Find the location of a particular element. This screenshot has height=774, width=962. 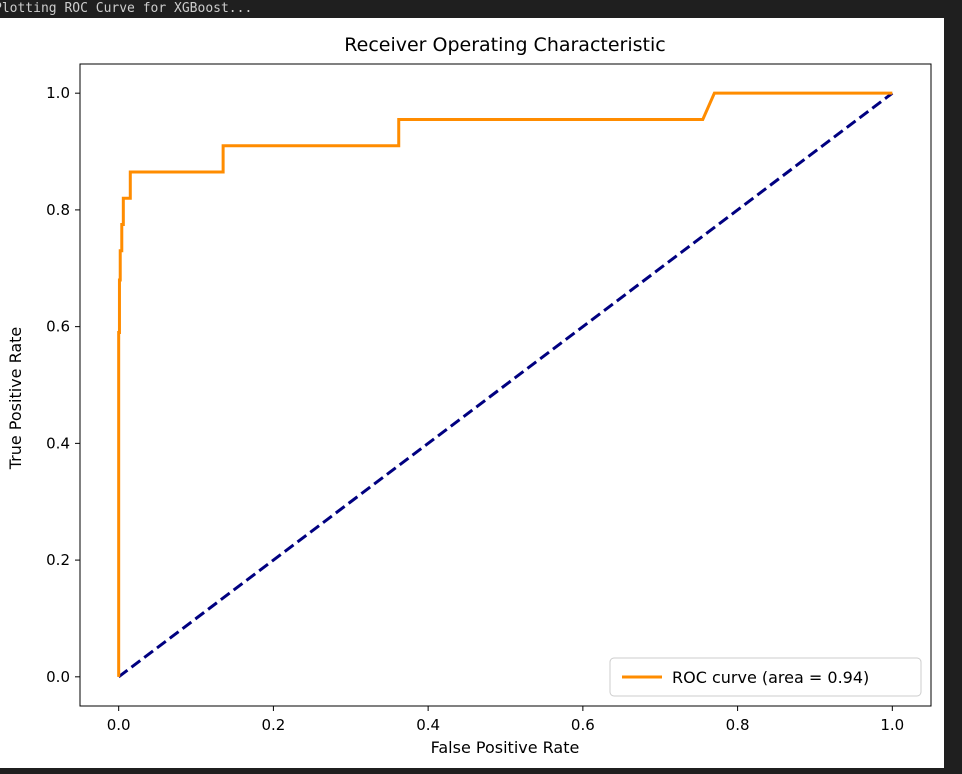

y-tick-label: 0.6 is located at coordinates (58, 327).